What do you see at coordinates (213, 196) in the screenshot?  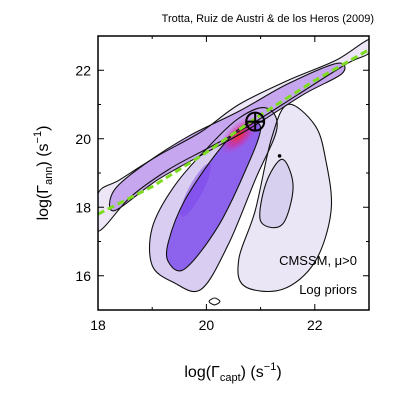 I see `density-lower-core` at bounding box center [213, 196].